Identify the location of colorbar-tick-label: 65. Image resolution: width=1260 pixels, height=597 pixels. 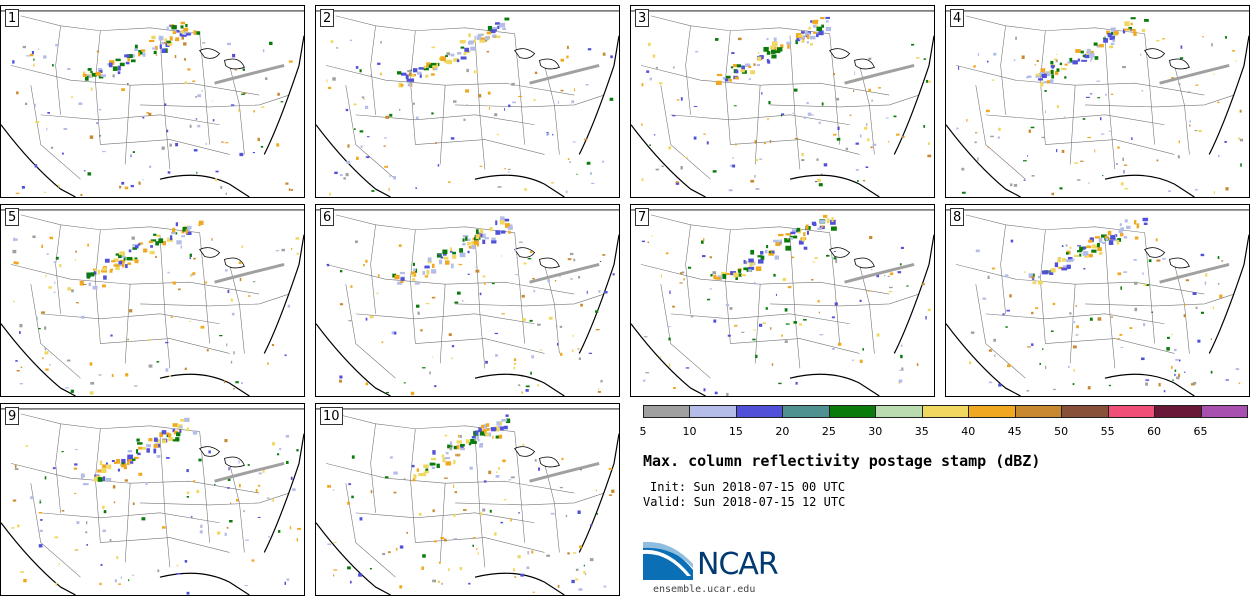
(1200, 431).